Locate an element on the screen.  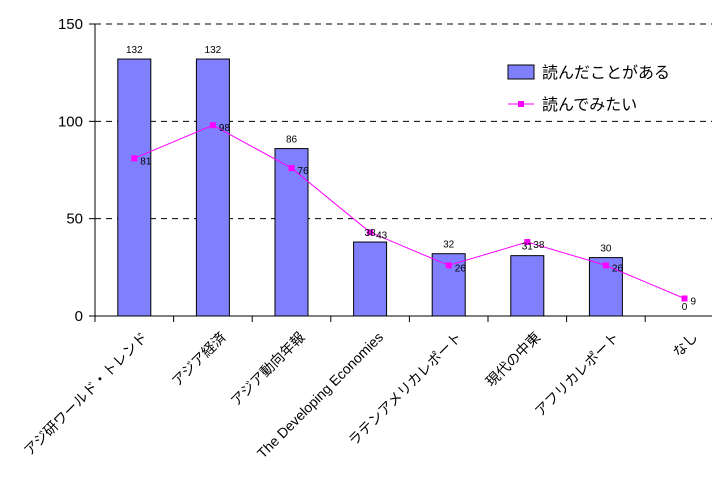
legend-label: 読んだことがある is located at coordinates (606, 73).